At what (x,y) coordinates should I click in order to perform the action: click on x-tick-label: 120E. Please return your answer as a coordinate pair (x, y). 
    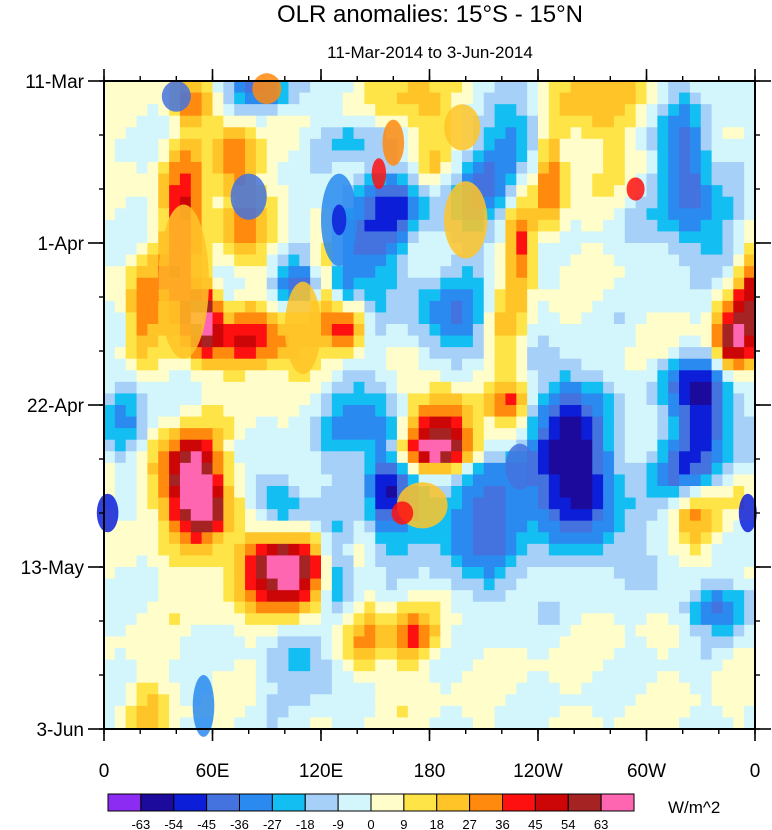
    Looking at the image, I should click on (321, 771).